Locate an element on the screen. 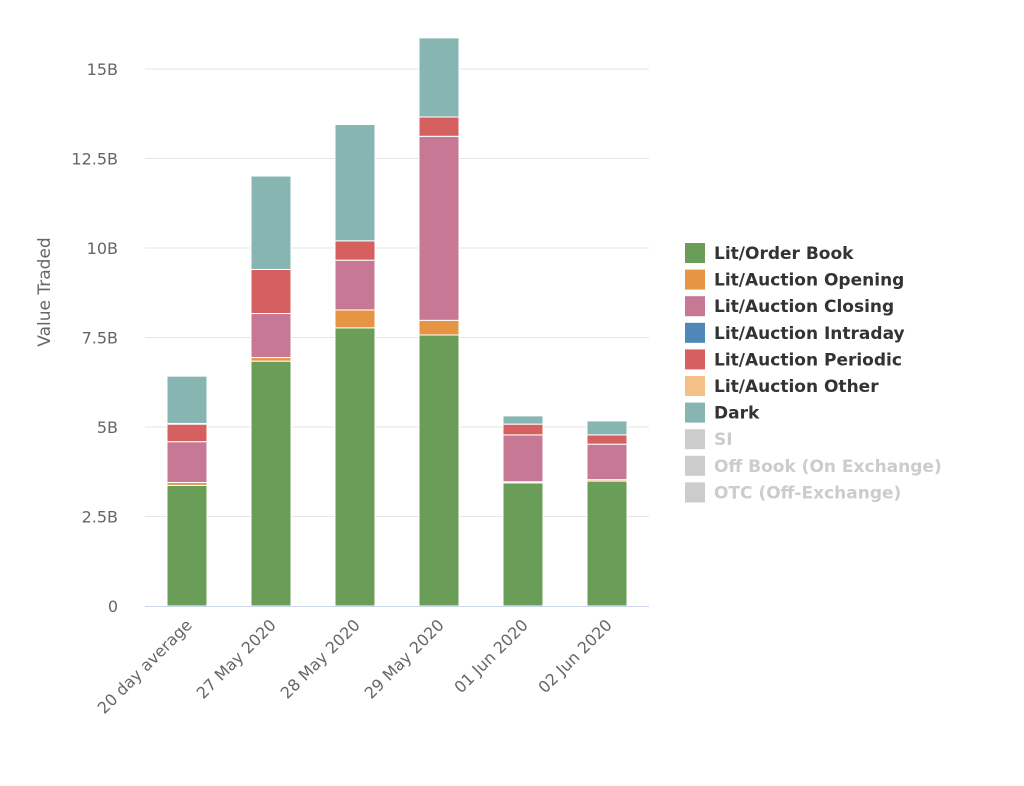  legend-item: Lit/Auction Opening is located at coordinates (794, 280).